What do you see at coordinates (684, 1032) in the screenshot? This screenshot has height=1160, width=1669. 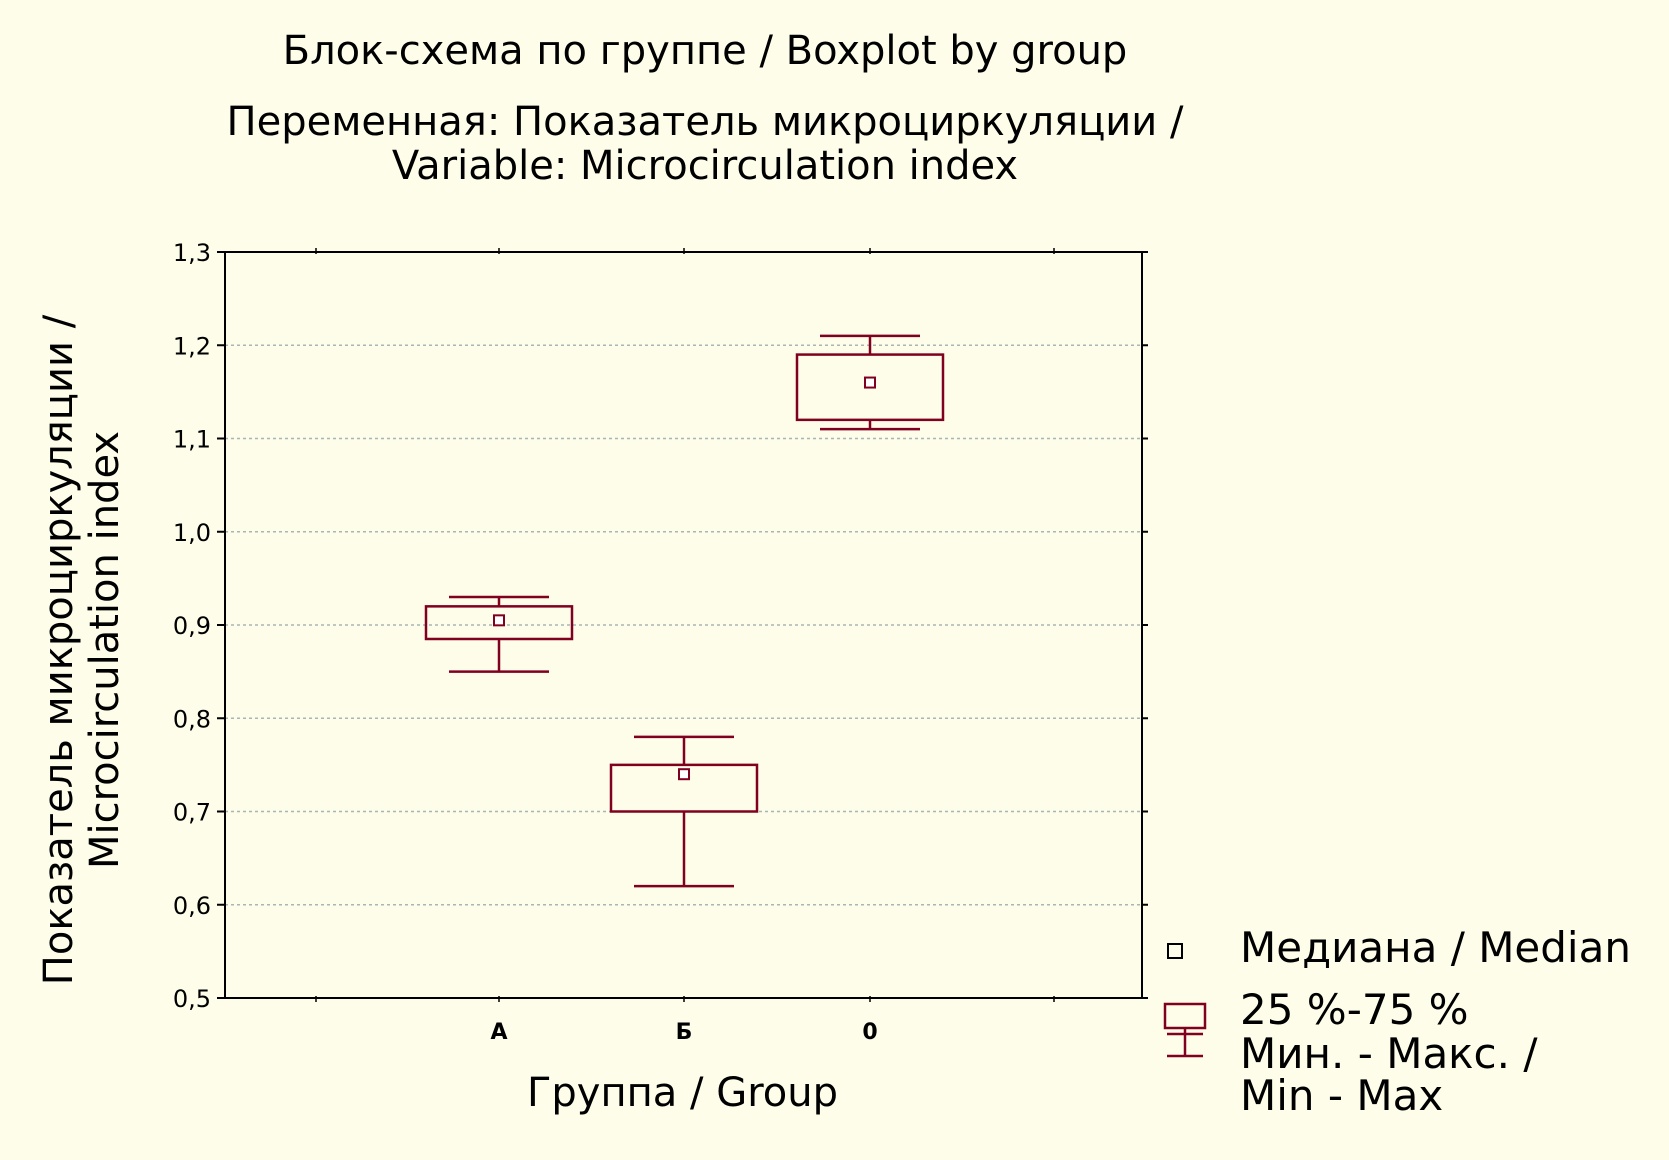 I see `x-tick-label: Б` at bounding box center [684, 1032].